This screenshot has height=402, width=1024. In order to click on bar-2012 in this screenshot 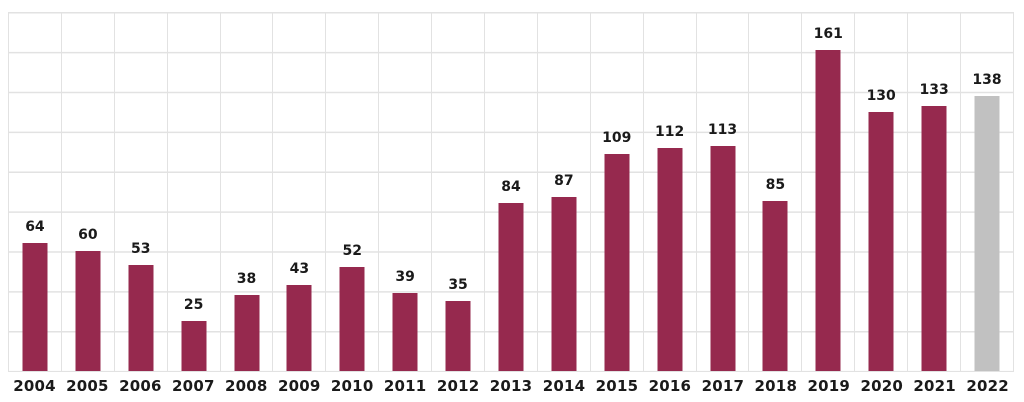, I will do `click(458, 336)`.